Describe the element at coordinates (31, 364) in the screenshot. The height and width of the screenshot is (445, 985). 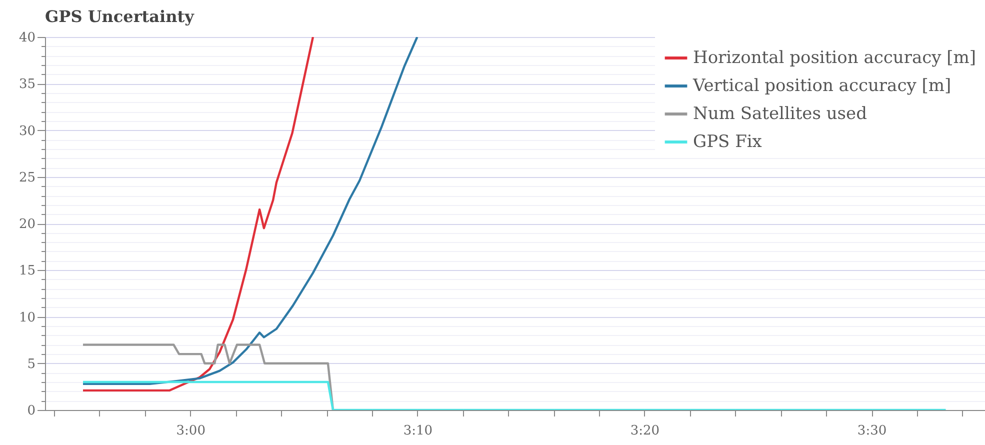
I see `y-tick-label: 5` at that location.